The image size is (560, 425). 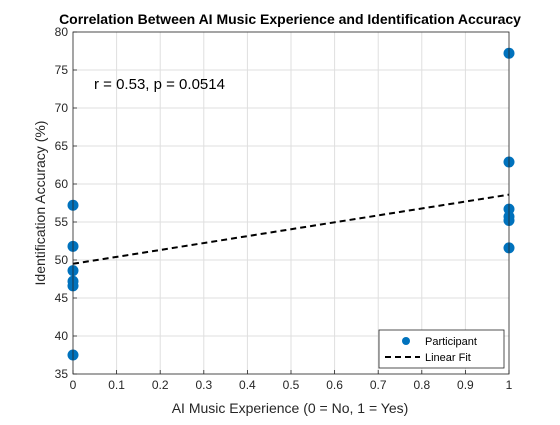 I want to click on correlation-annotation: r = 0.53, p = 0.0514, so click(x=159, y=84).